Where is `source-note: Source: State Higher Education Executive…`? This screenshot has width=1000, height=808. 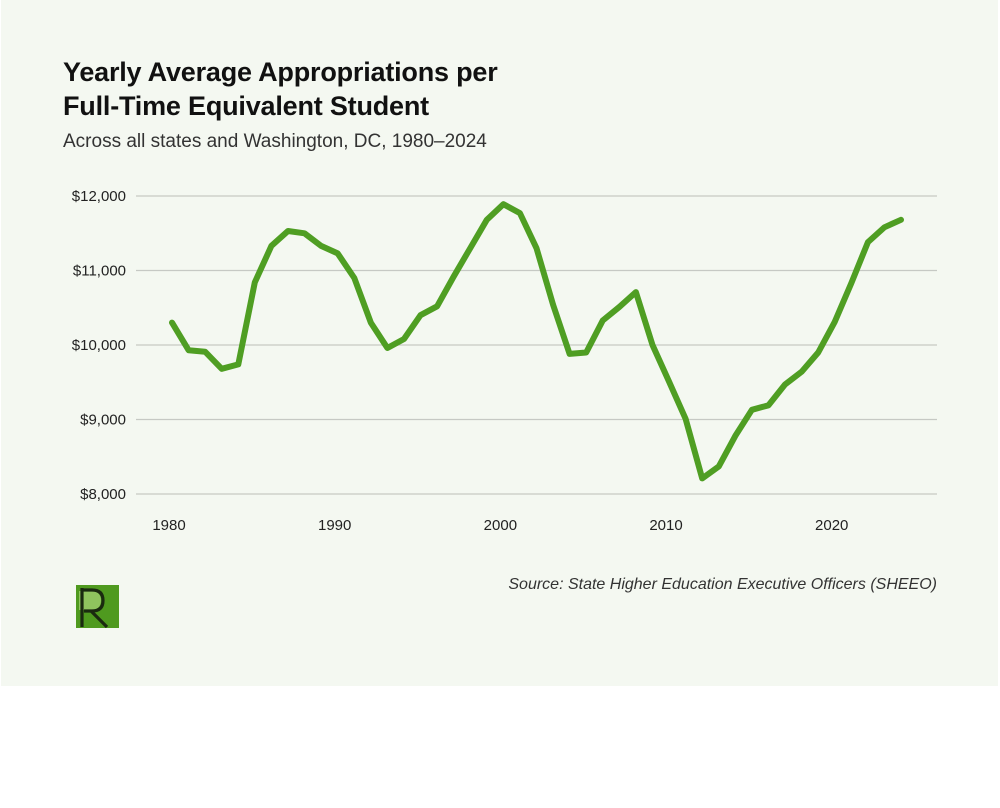 source-note: Source: State Higher Education Executive… is located at coordinates (722, 584).